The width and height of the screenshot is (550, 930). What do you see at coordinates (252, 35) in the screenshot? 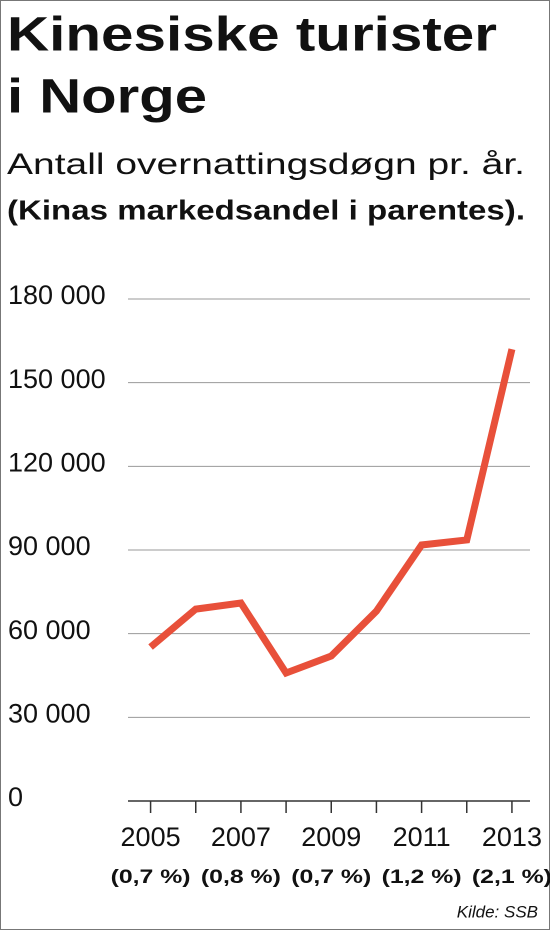
I see `chart-title: Kinesiske turister` at bounding box center [252, 35].